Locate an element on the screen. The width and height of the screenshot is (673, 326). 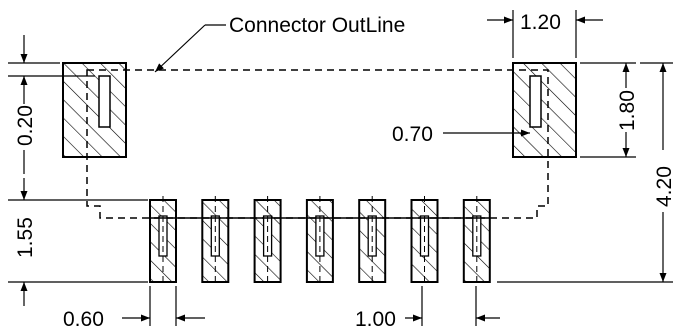
dim-pitch: 1.00 is located at coordinates (427, 306).